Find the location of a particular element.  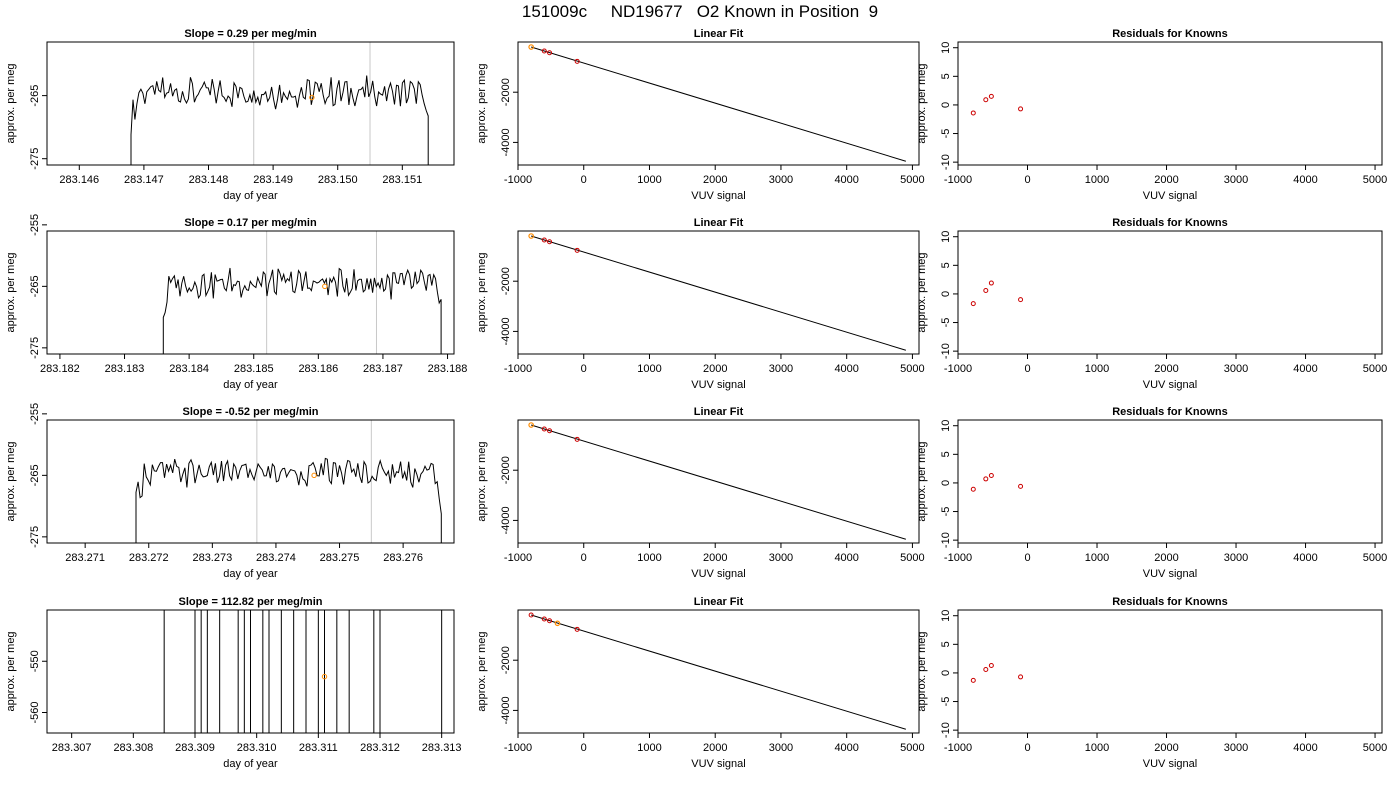

x-tick-label: 283.186 is located at coordinates (318, 369).